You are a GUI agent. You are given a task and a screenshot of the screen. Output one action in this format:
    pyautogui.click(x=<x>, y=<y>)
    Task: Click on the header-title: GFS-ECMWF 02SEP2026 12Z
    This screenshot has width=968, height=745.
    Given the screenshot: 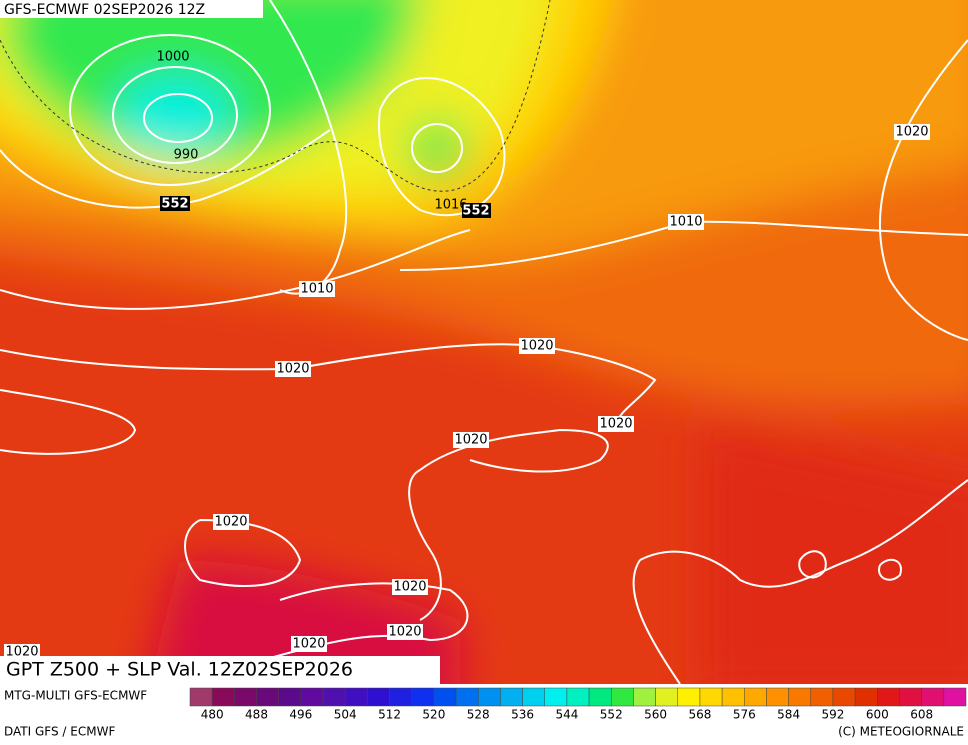 What is the action you would take?
    pyautogui.click(x=104, y=10)
    